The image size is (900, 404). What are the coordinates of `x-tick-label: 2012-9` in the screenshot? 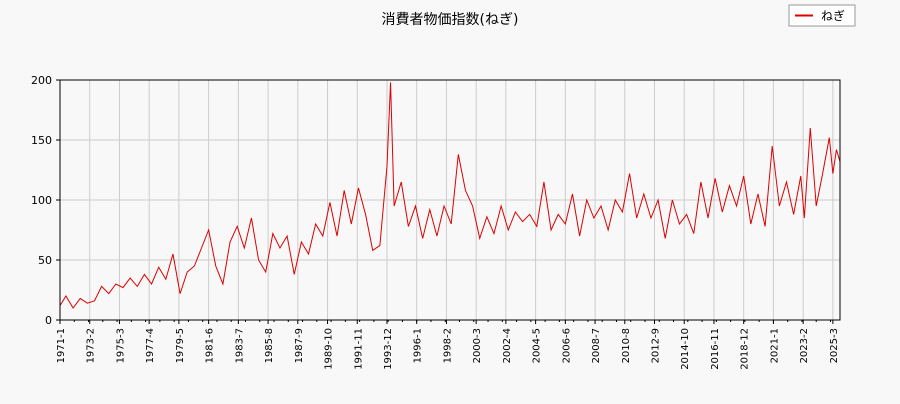 It's located at (656, 345).